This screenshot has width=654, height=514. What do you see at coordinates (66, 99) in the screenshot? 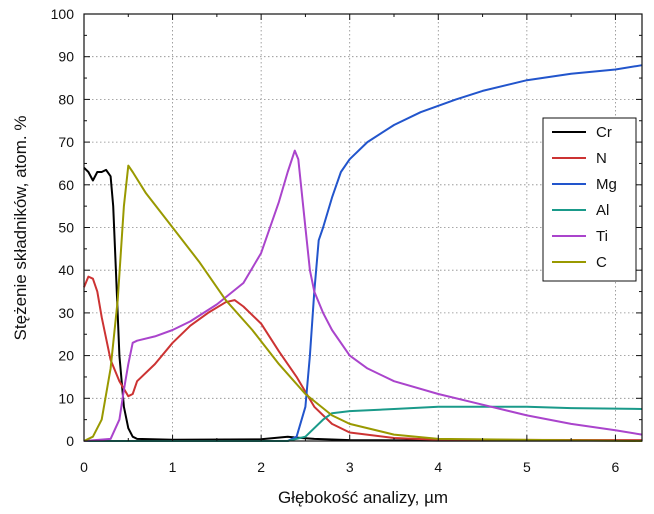
I see `y-tick-label: 80` at bounding box center [66, 99].